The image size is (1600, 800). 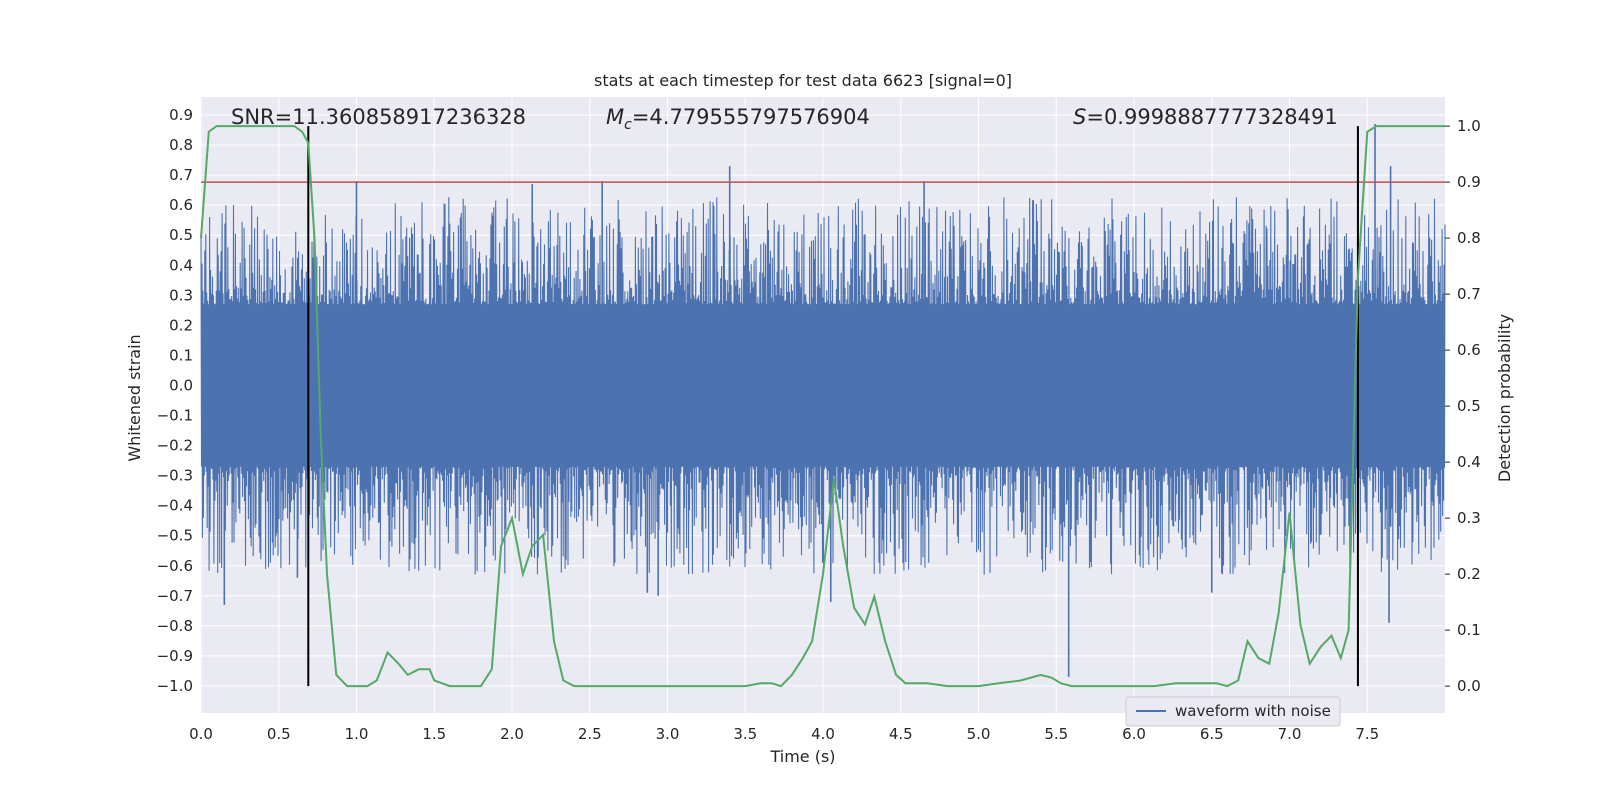 What do you see at coordinates (181, 385) in the screenshot?
I see `y-tick-label: 0.0` at bounding box center [181, 385].